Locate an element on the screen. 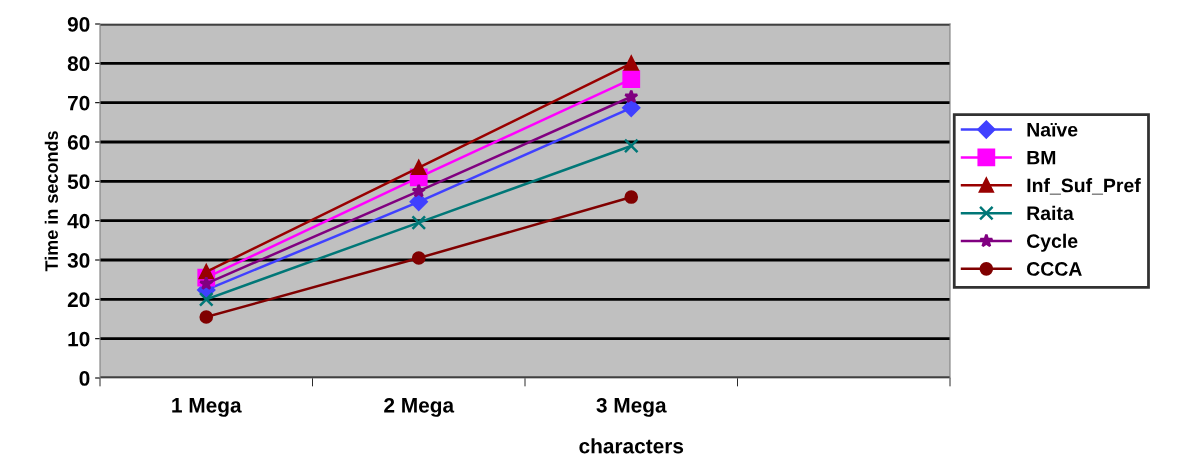  x-axis-title: characters is located at coordinates (631, 446).